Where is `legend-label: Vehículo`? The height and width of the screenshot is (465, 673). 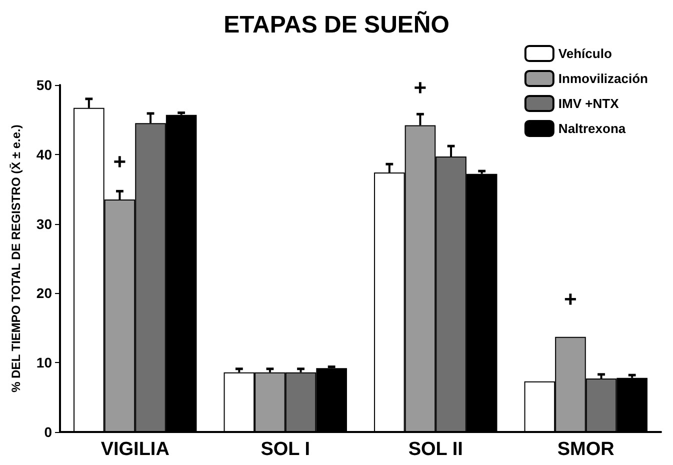
legend-label: Vehículo is located at coordinates (585, 53).